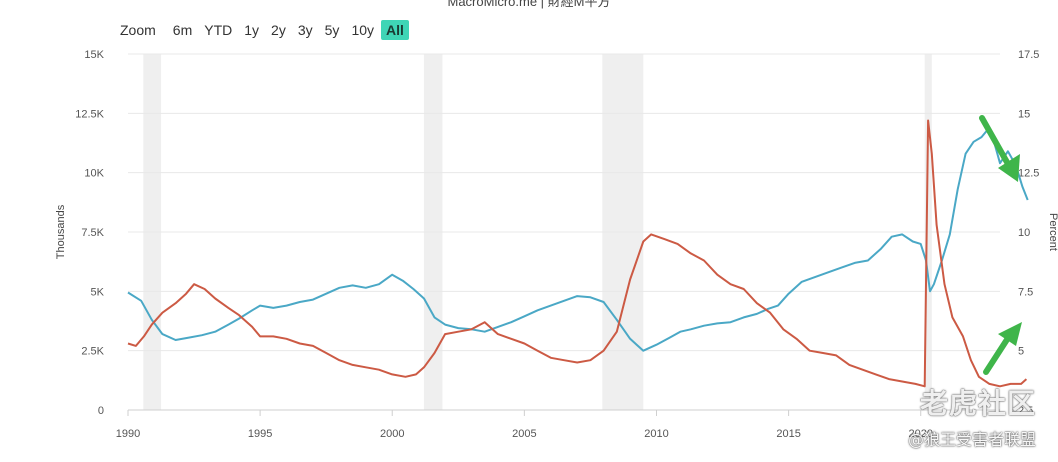 The height and width of the screenshot is (462, 1058). Describe the element at coordinates (305, 30) in the screenshot. I see `zoom-3y-button: 3y` at that location.